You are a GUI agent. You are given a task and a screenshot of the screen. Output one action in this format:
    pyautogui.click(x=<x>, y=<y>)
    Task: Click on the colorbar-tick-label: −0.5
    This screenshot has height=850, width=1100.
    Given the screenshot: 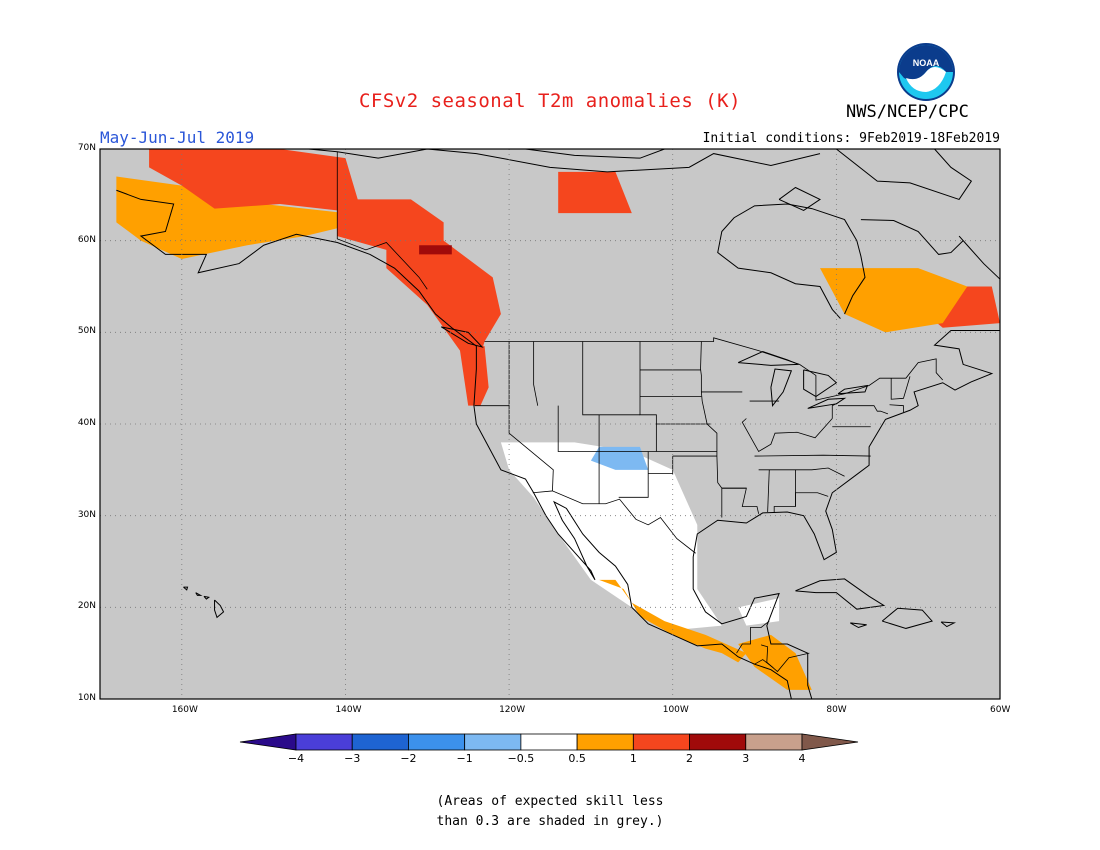 What is the action you would take?
    pyautogui.click(x=521, y=758)
    